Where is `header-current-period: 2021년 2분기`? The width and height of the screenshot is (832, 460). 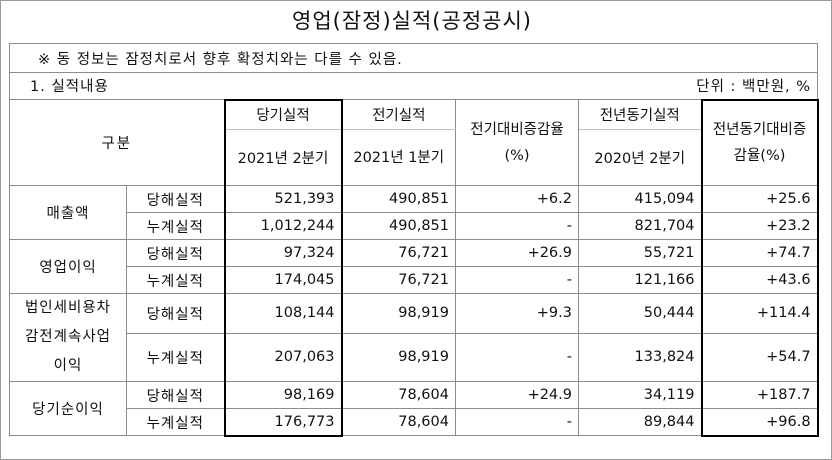
header-current-period: 2021년 2분기 is located at coordinates (283, 157).